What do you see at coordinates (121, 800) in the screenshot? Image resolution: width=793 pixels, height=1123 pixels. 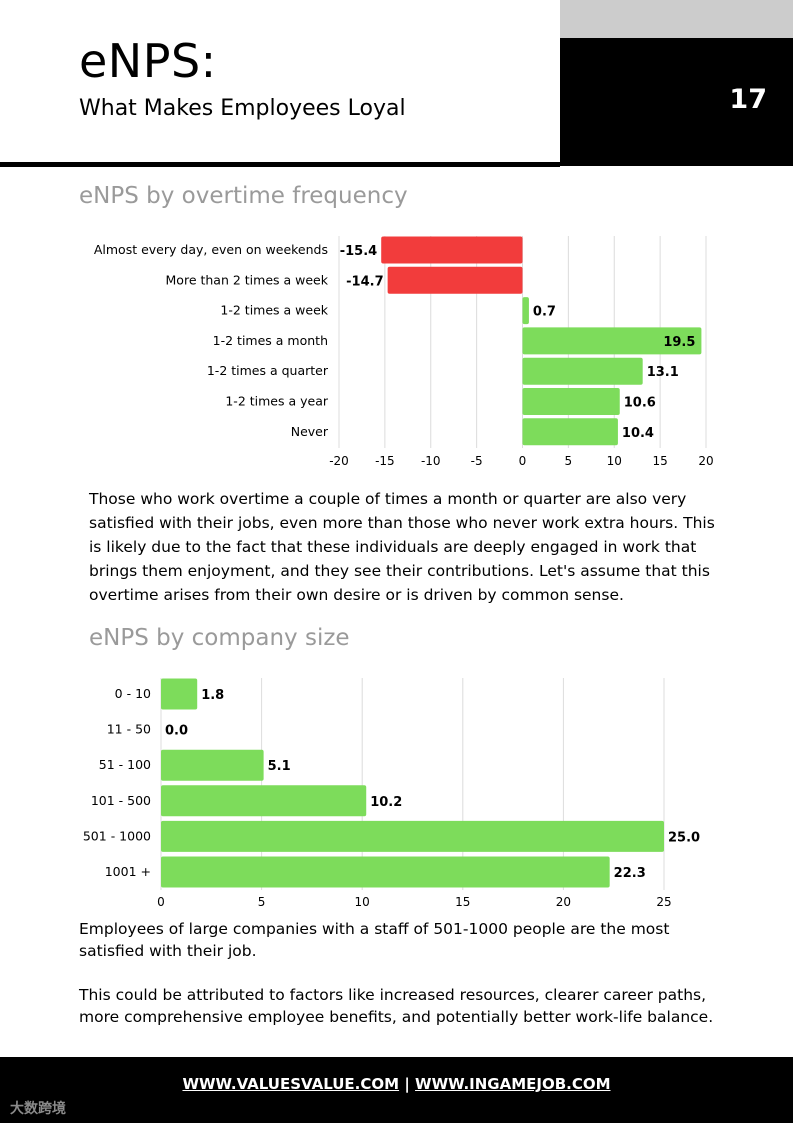 I see `category-label: 101 - 500` at bounding box center [121, 800].